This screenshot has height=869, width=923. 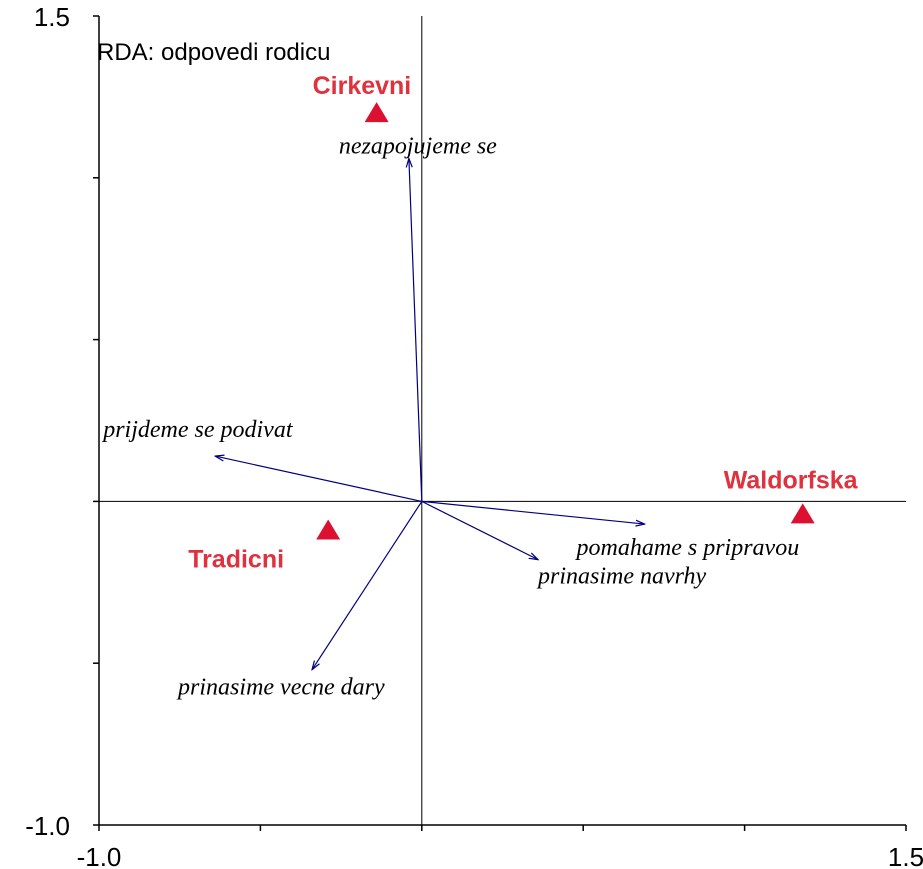 What do you see at coordinates (213, 52) in the screenshot?
I see `chart-title: RDA: odpovedi rodicu` at bounding box center [213, 52].